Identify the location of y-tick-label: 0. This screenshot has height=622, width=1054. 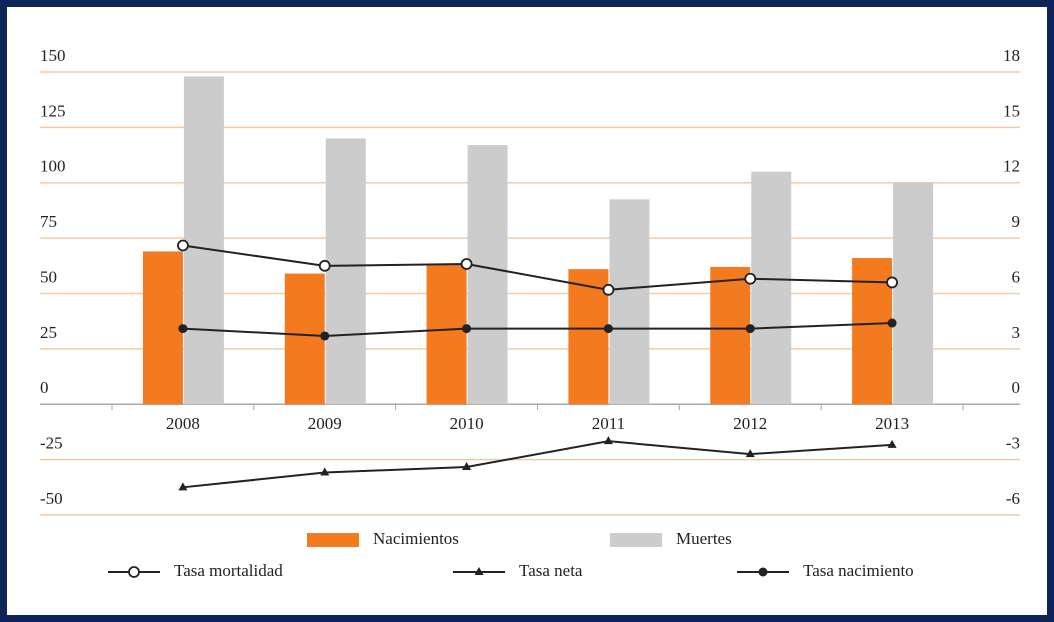
(44, 387).